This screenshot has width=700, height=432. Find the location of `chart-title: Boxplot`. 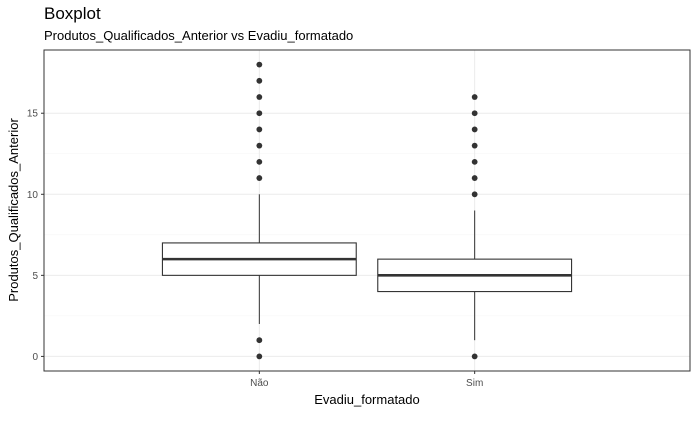

chart-title: Boxplot is located at coordinates (72, 13).